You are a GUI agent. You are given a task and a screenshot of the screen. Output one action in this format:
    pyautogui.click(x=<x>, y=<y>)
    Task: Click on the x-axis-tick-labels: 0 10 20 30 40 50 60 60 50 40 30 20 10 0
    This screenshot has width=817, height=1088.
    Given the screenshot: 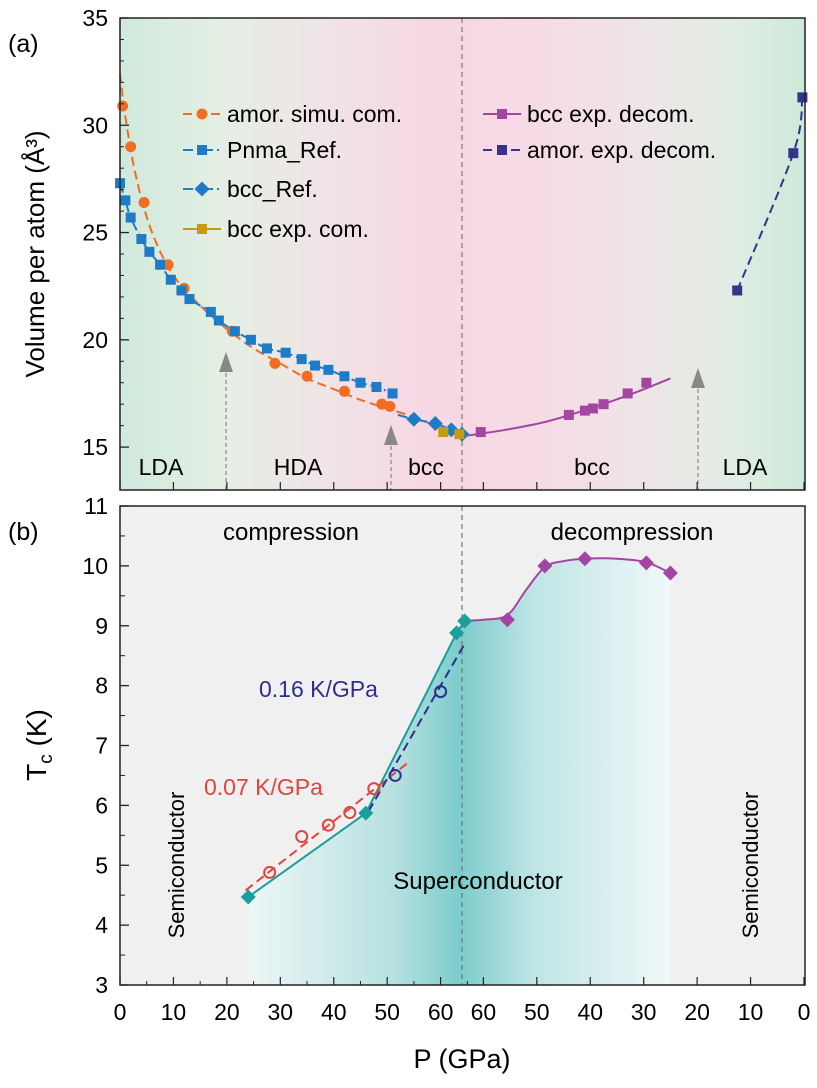 What is the action you would take?
    pyautogui.click(x=462, y=1012)
    